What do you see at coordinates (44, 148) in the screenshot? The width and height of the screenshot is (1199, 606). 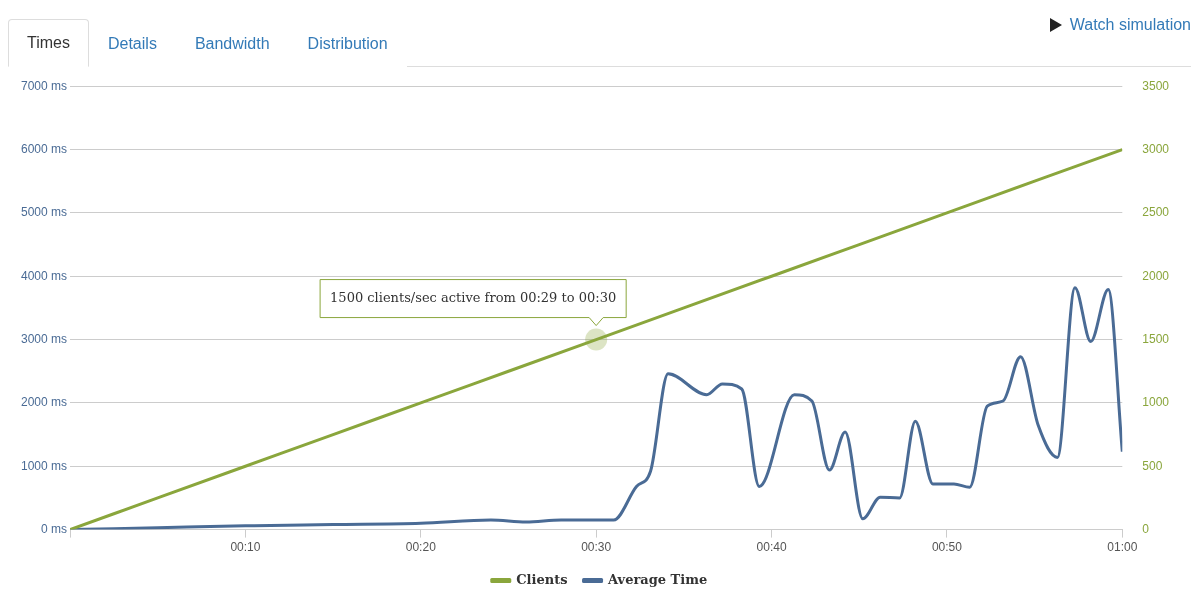 I see `y-tick-label: 6000 ms` at bounding box center [44, 148].